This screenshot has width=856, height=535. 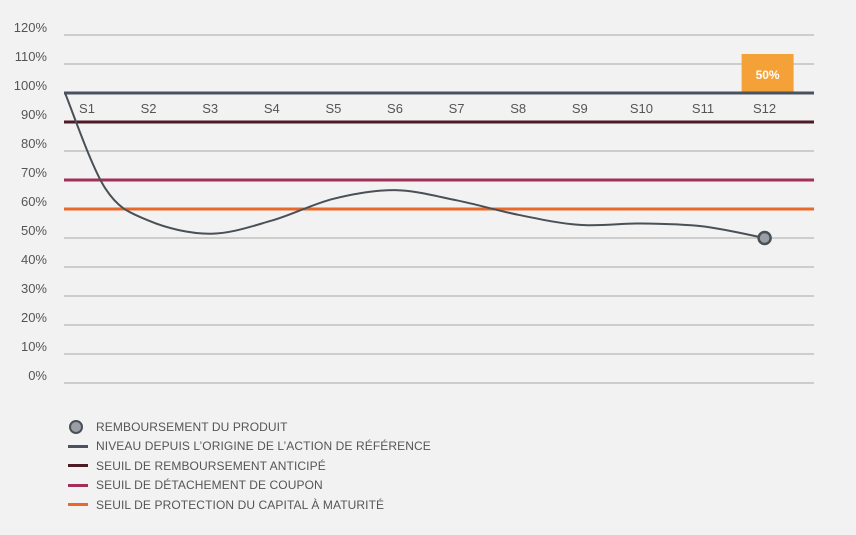 I want to click on legend-item-early-redemption: SEUIL DE REMBOURSEMENT ANTICIPÉ, so click(x=249, y=466).